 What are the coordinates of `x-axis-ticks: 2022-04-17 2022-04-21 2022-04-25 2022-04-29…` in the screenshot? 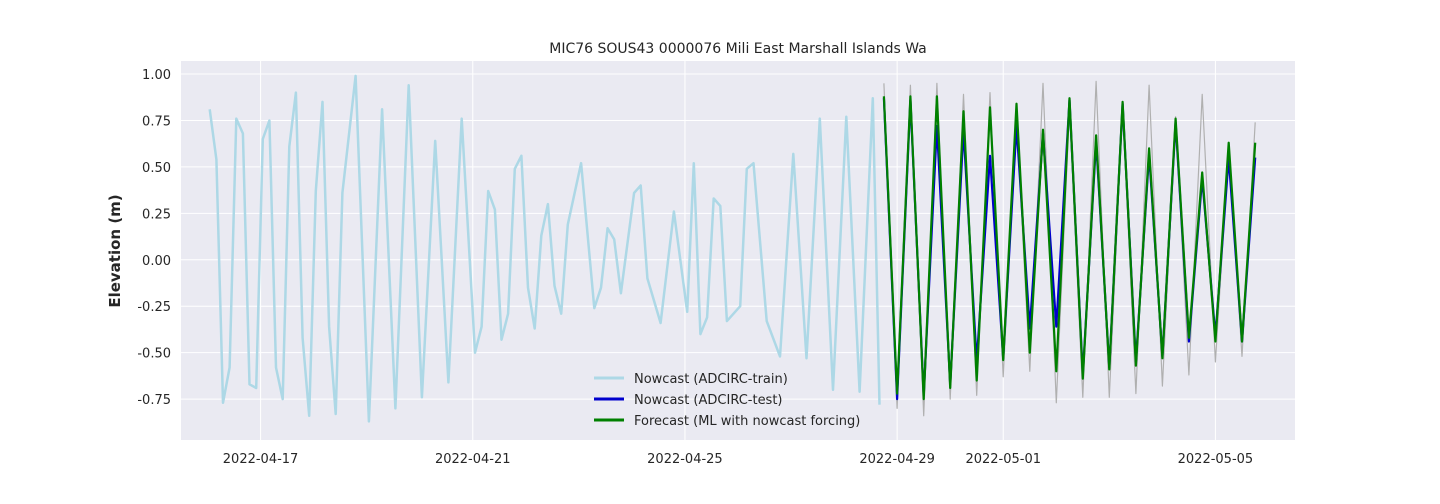 It's located at (738, 459).